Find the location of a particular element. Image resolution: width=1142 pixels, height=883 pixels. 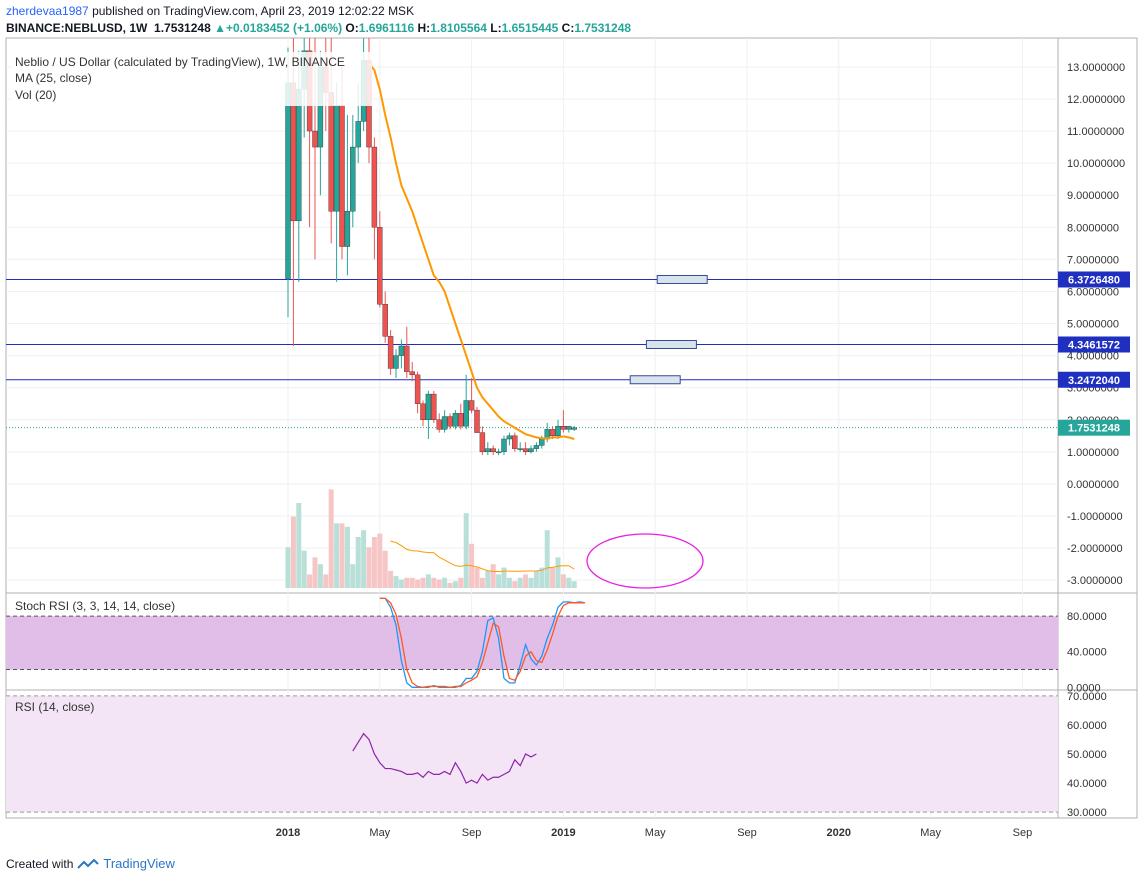

x-tick-label: 2019 is located at coordinates (563, 833).